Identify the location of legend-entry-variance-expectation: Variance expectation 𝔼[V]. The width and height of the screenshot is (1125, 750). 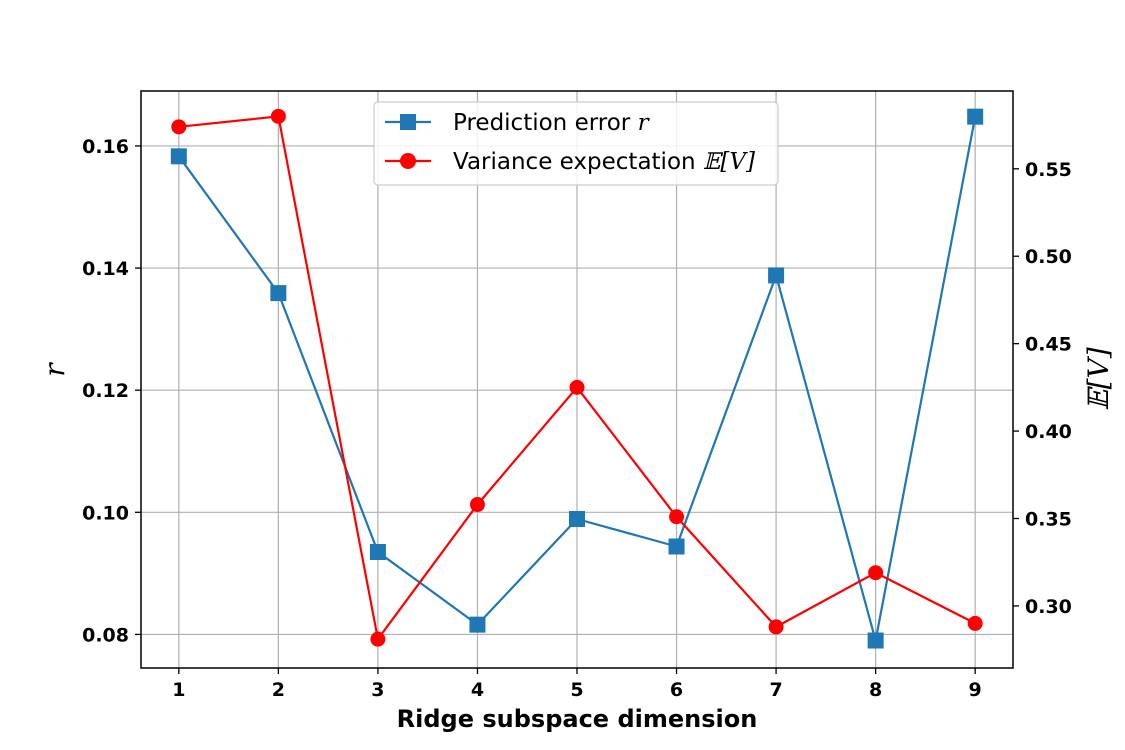
(570, 162).